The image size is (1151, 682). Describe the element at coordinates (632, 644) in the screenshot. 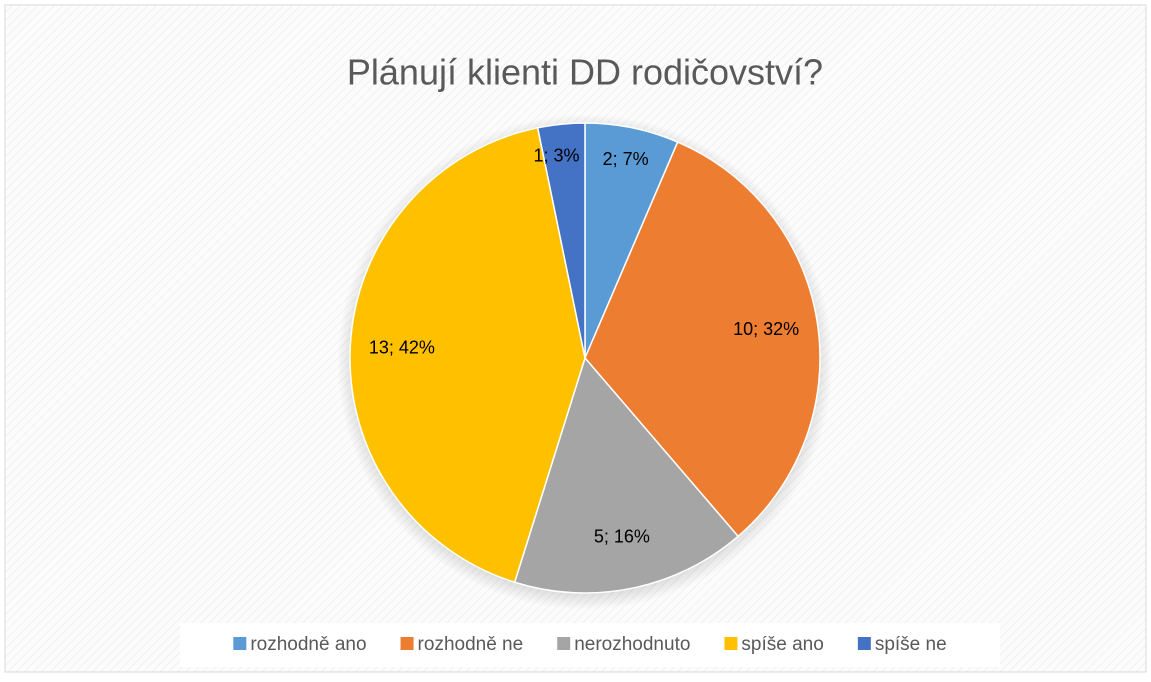

I see `legend-label: nerozhodnuto` at that location.